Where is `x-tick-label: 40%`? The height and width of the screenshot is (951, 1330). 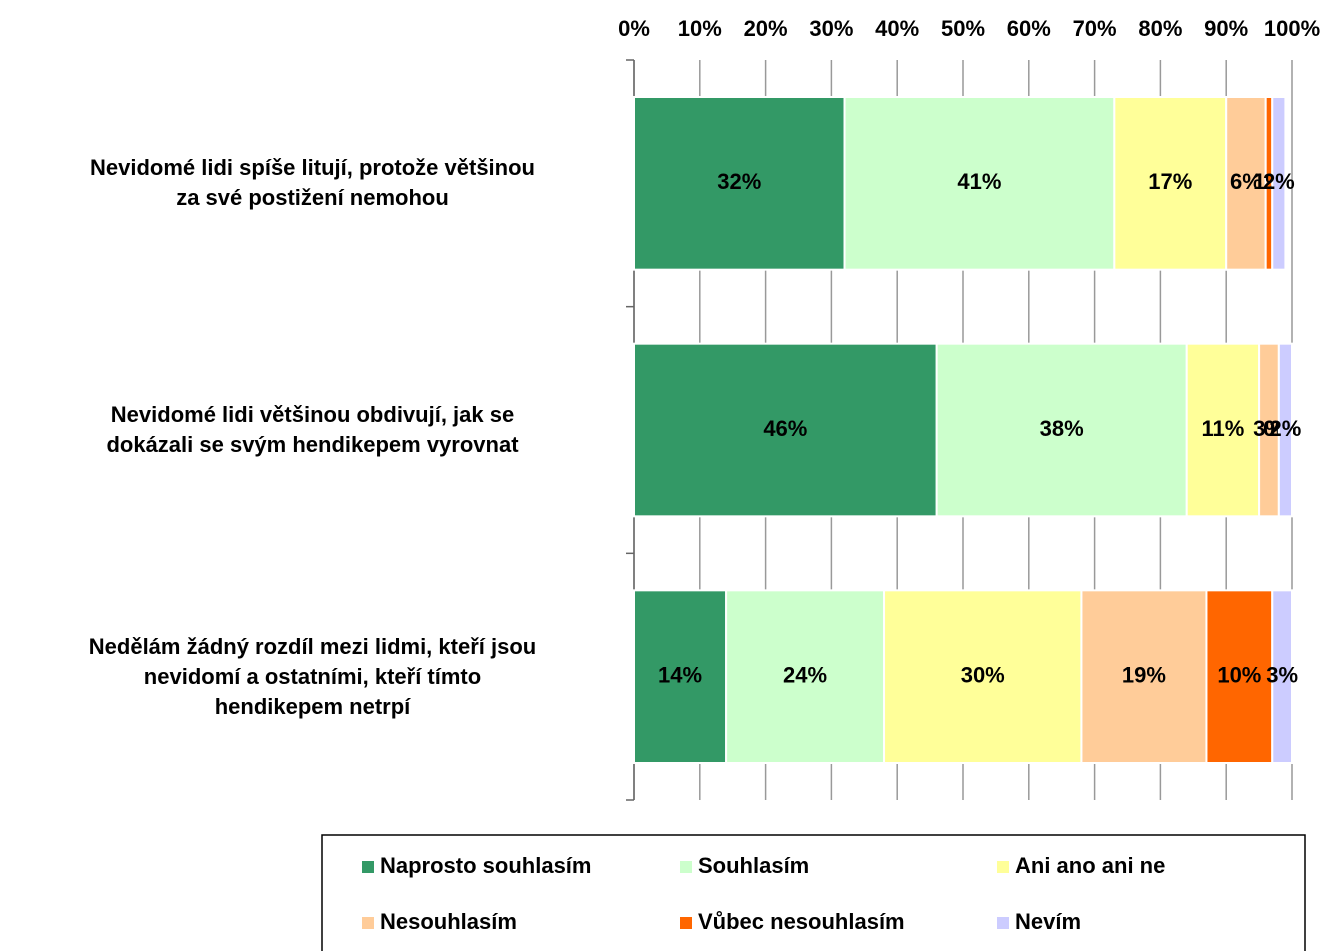 x-tick-label: 40% is located at coordinates (897, 28).